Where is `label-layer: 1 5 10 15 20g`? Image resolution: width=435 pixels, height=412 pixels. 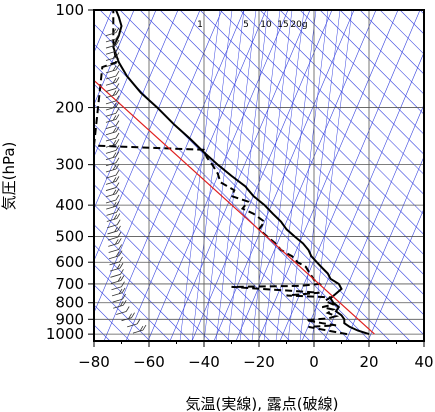
label-layer: 1 5 10 15 20g is located at coordinates (252, 25).